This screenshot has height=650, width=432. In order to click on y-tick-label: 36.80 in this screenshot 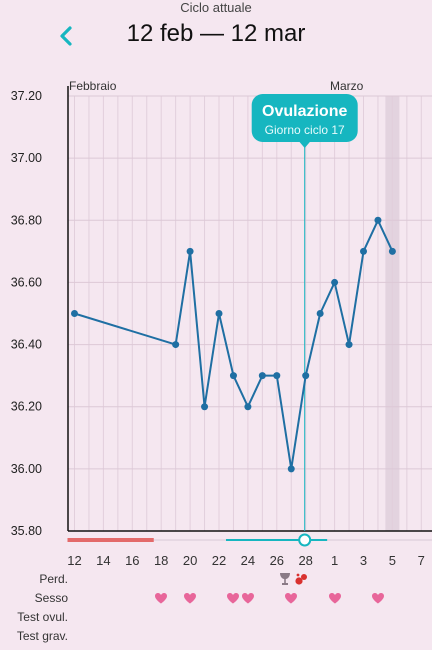, I will do `click(26, 220)`.